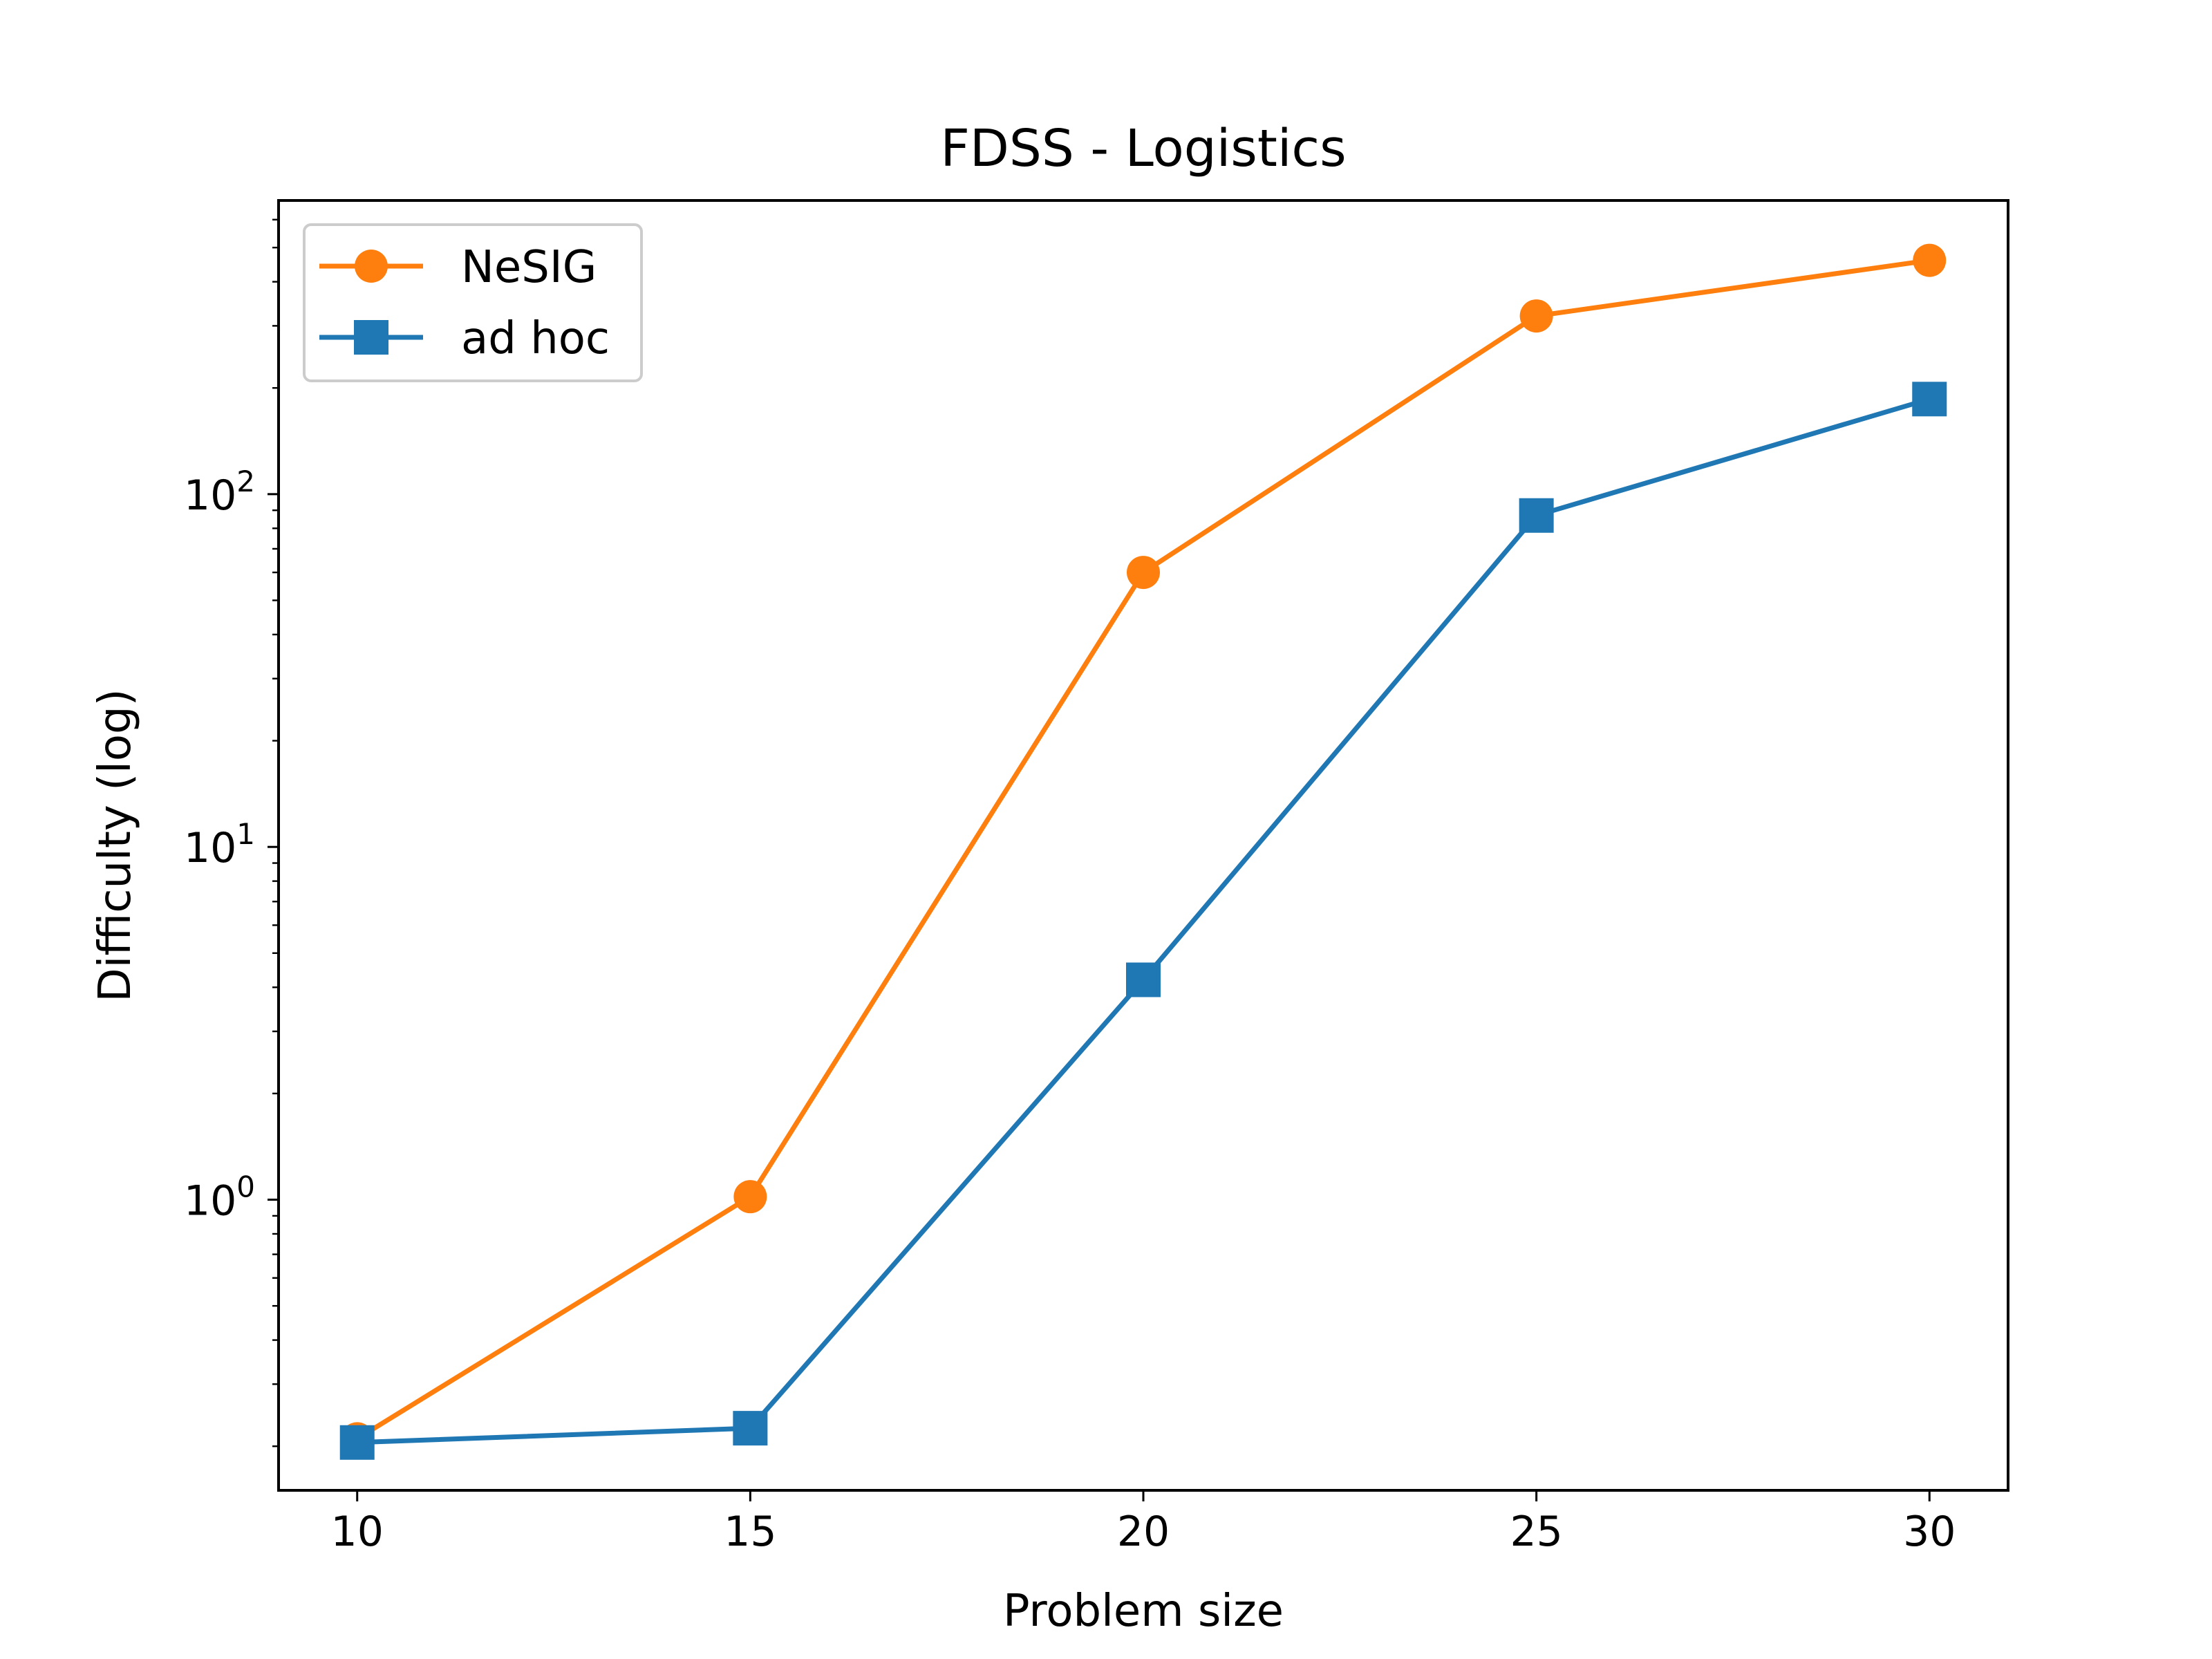 The image size is (2212, 1659). What do you see at coordinates (1143, 1532) in the screenshot?
I see `x-tick-label: 20` at bounding box center [1143, 1532].